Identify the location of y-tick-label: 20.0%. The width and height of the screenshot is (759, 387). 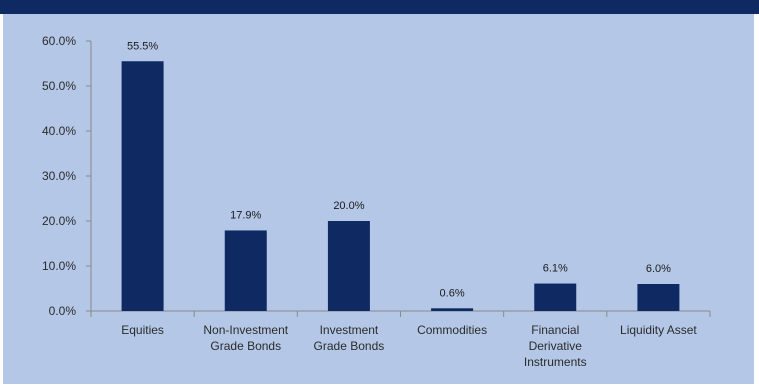
(59, 221).